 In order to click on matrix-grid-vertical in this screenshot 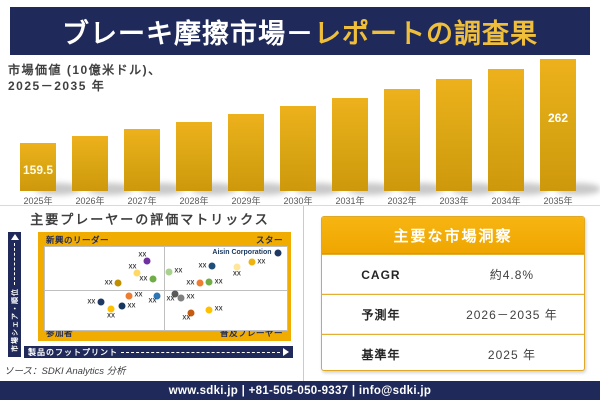, I will do `click(165, 288)`.